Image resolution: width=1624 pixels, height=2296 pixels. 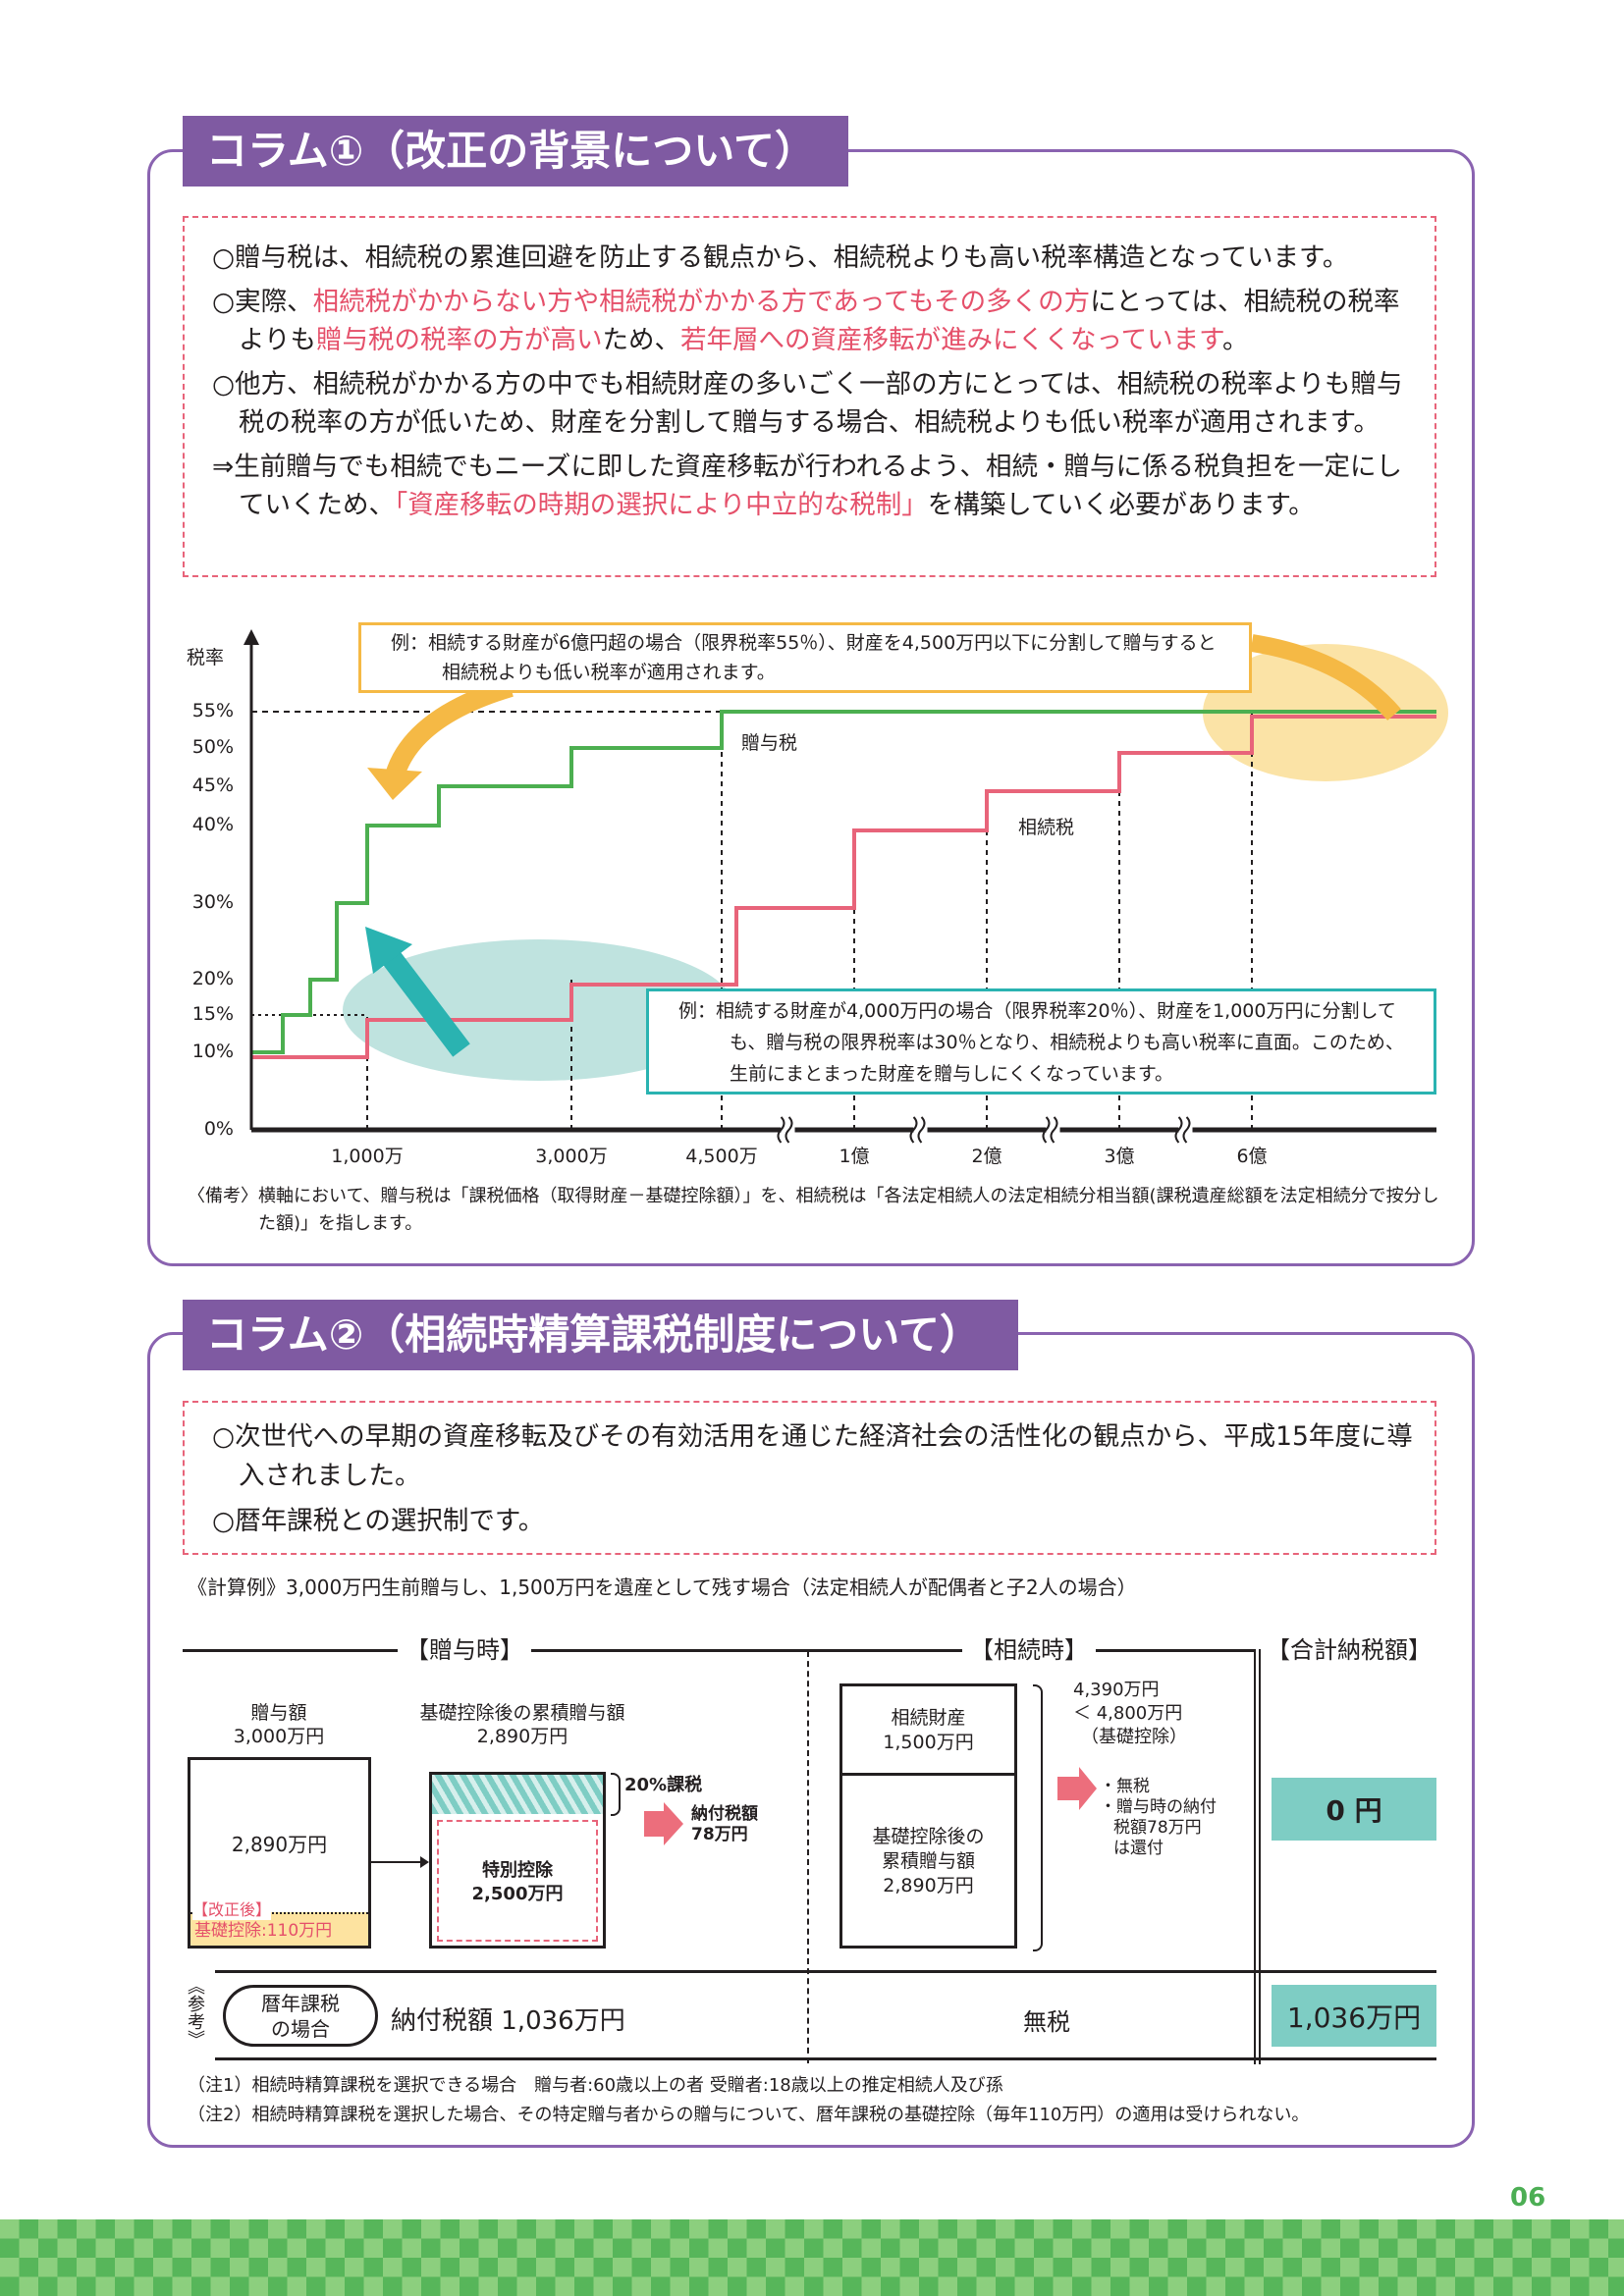 What do you see at coordinates (262, 302) in the screenshot?
I see `text-segment: ○実際、` at bounding box center [262, 302].